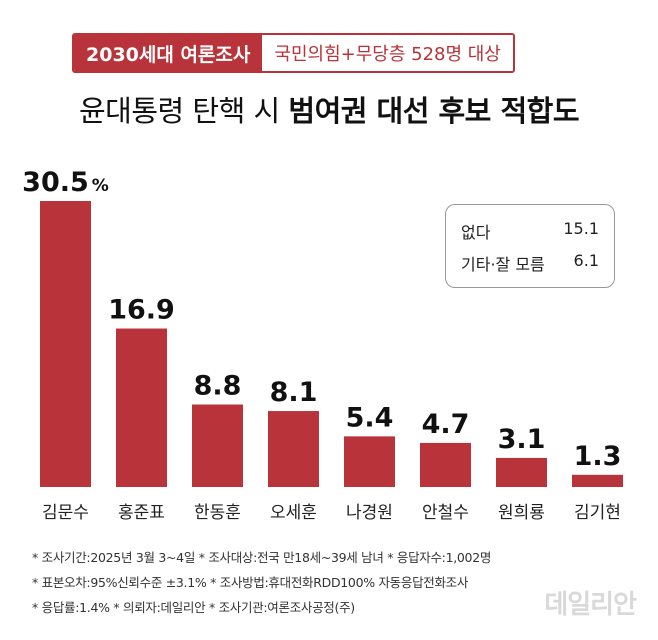  I want to click on category-label: 원희룡, so click(521, 513).